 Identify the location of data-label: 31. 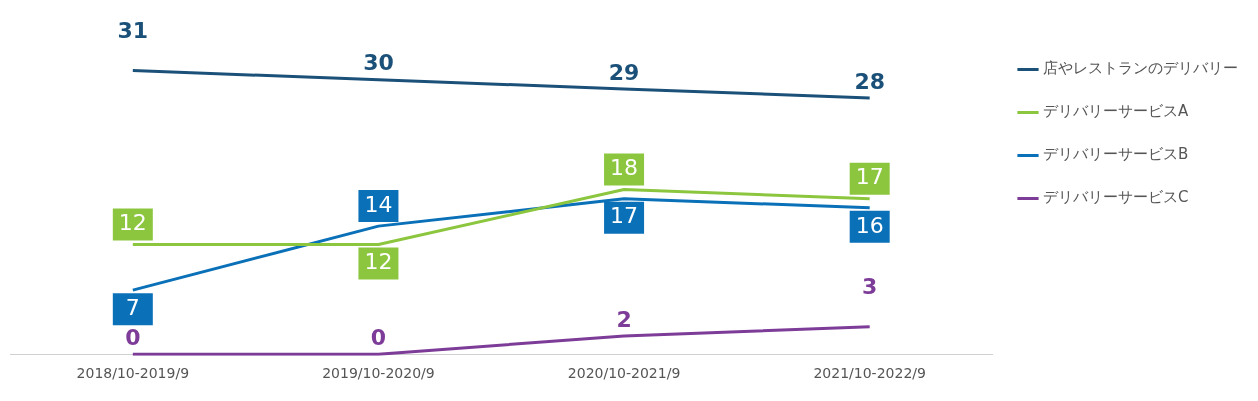
(133, 31).